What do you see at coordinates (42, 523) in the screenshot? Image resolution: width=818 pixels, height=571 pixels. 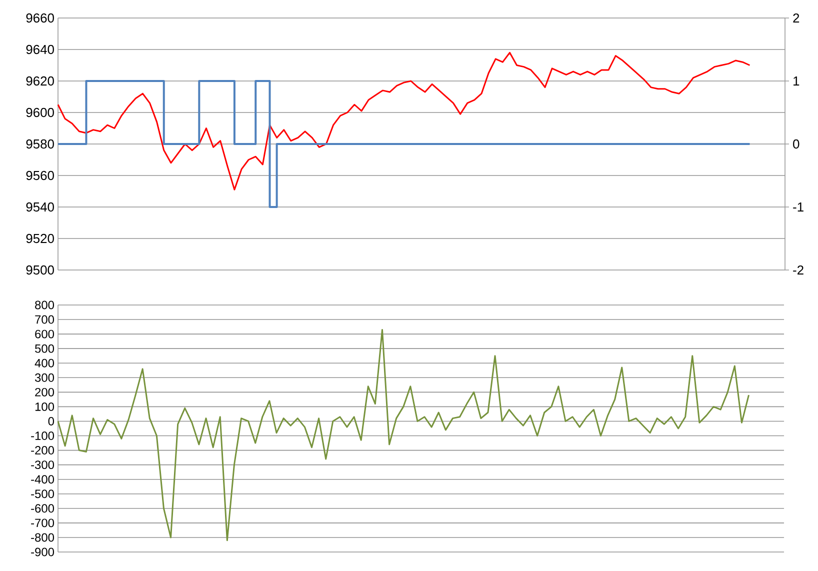 I see `y-tick-label: -700` at bounding box center [42, 523].